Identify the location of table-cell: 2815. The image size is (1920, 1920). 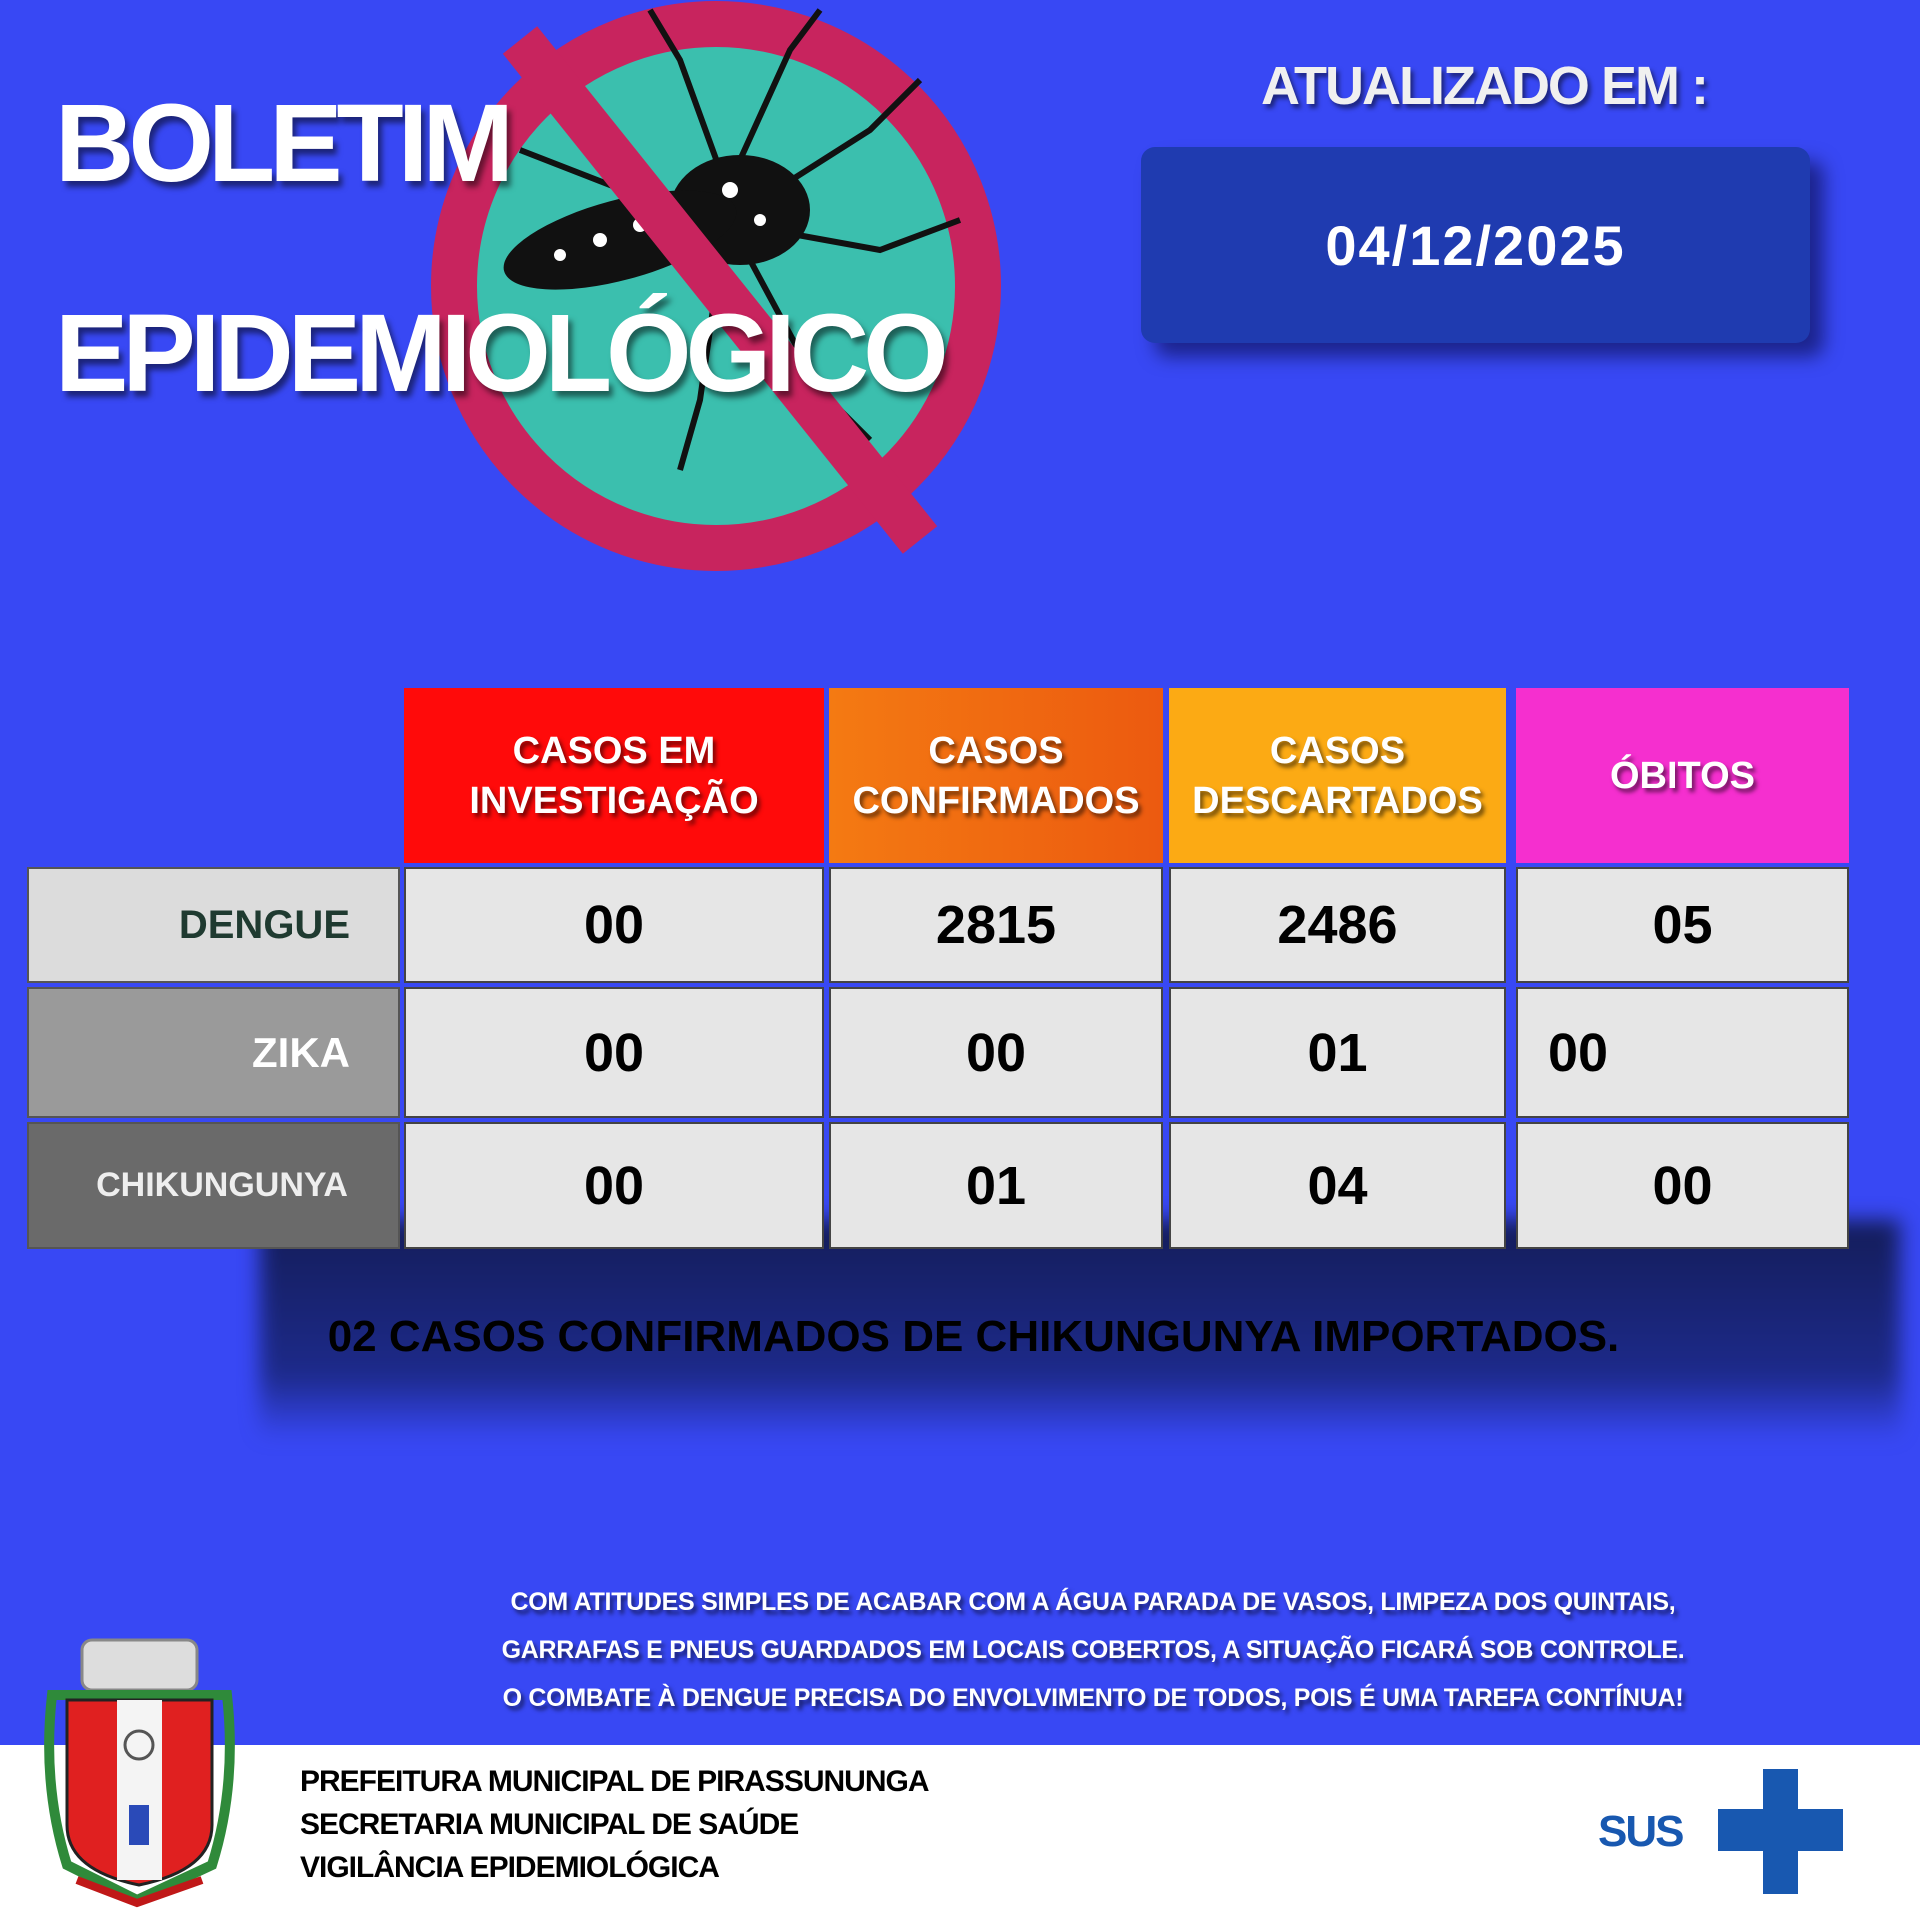
(996, 925).